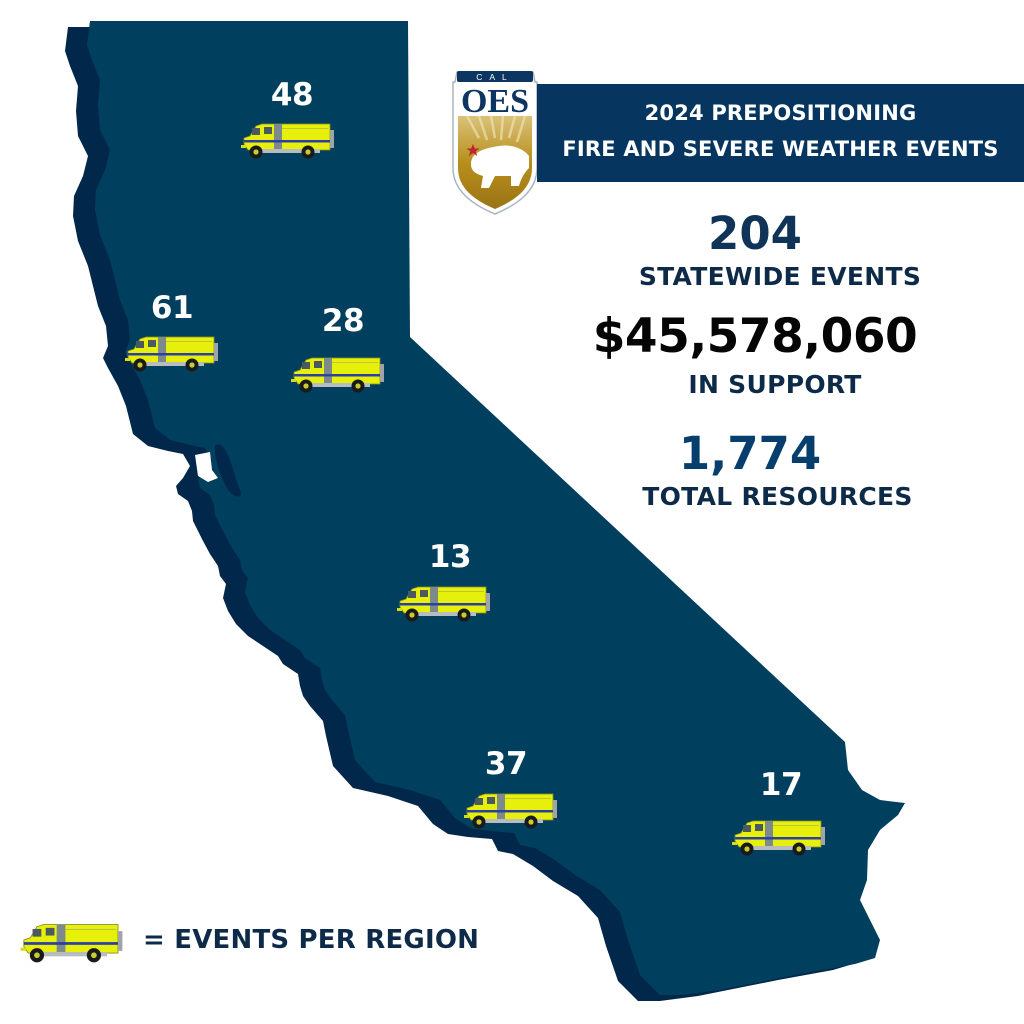  Describe the element at coordinates (495, 101) in the screenshot. I see `logo-oes-text: OES` at that location.